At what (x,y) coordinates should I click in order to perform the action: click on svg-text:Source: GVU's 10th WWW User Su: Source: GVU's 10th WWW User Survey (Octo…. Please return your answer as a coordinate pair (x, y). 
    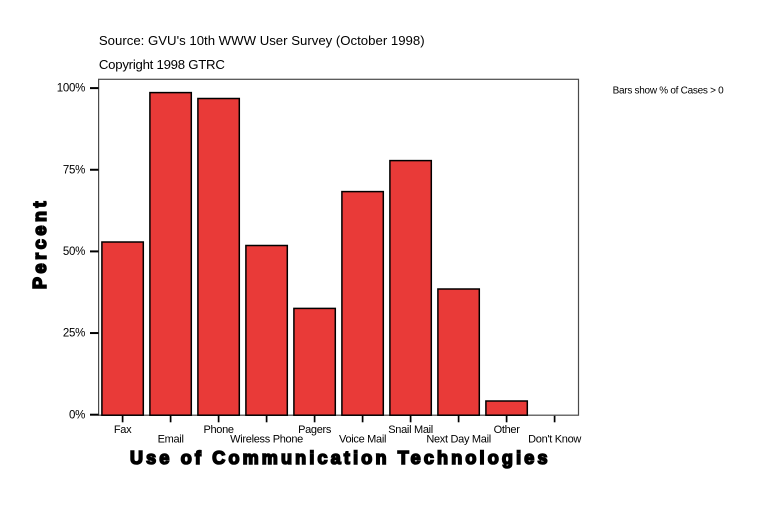
    Looking at the image, I should click on (262, 40).